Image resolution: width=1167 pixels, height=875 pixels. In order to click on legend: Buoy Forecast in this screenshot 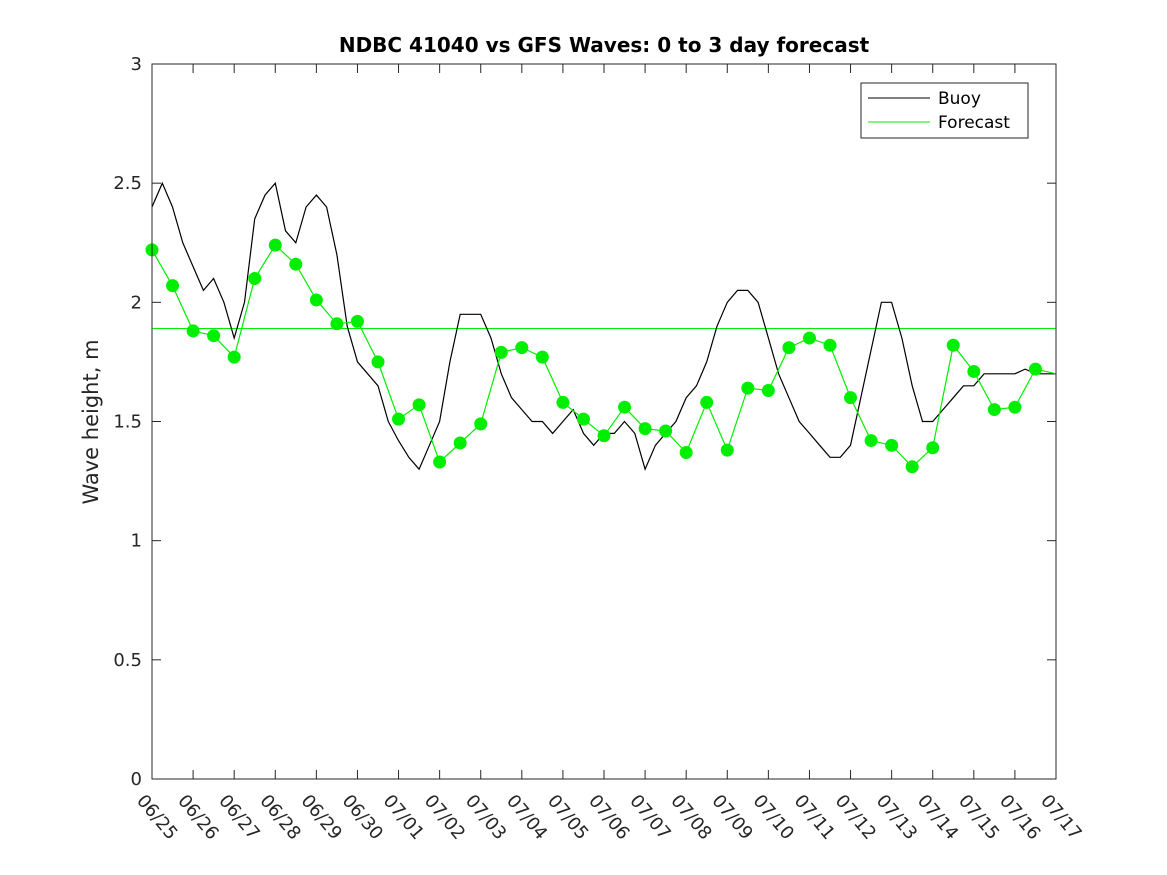, I will do `click(944, 110)`.